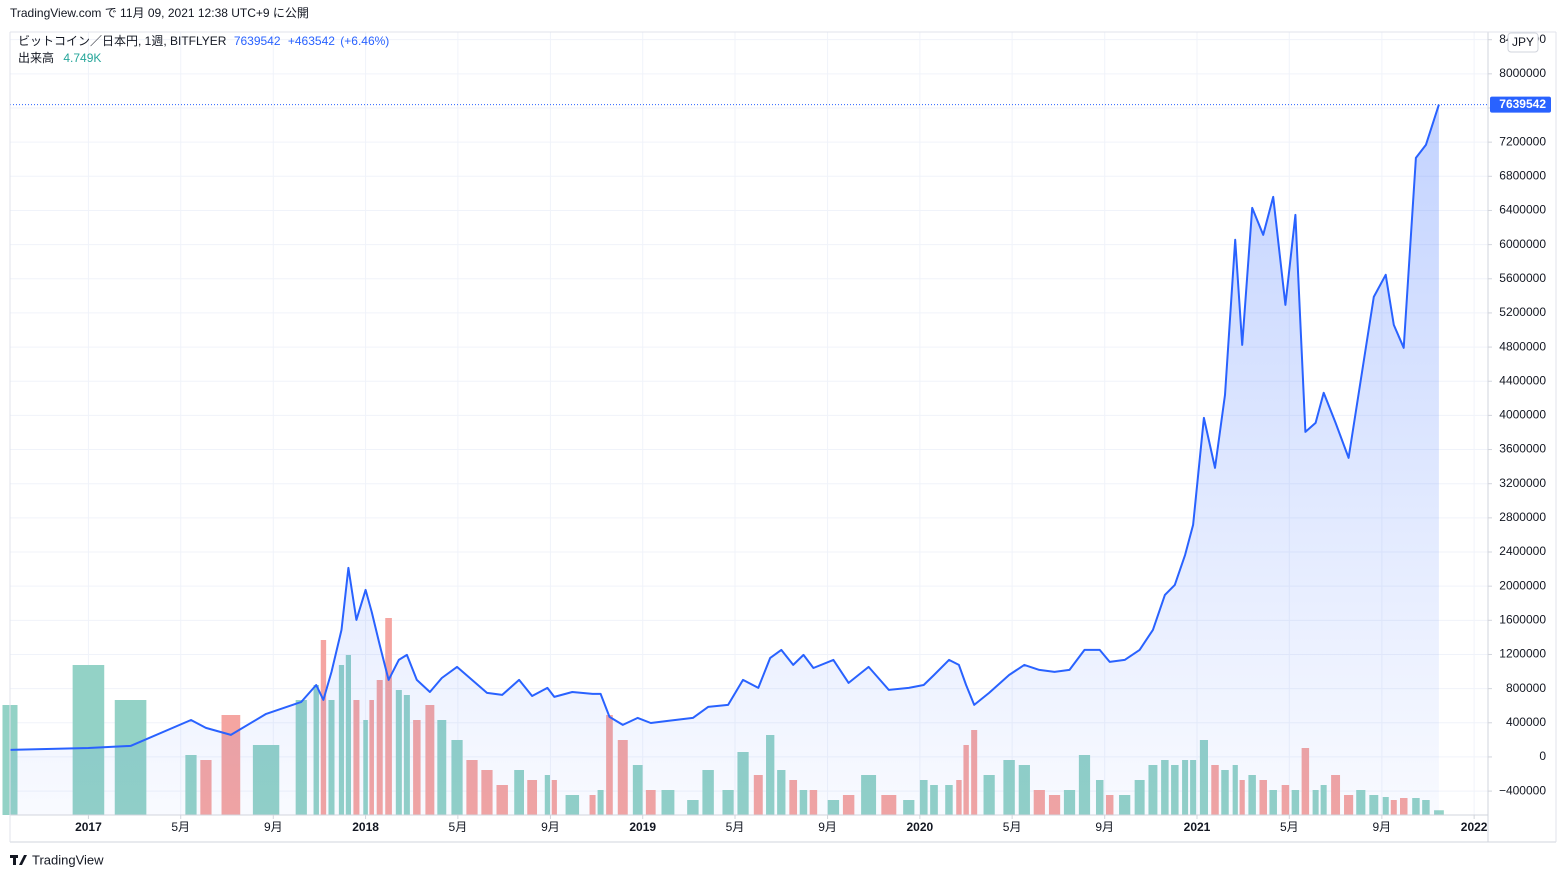 The image size is (1566, 878). Describe the element at coordinates (1542, 756) in the screenshot. I see `y-tick-label: 0` at that location.